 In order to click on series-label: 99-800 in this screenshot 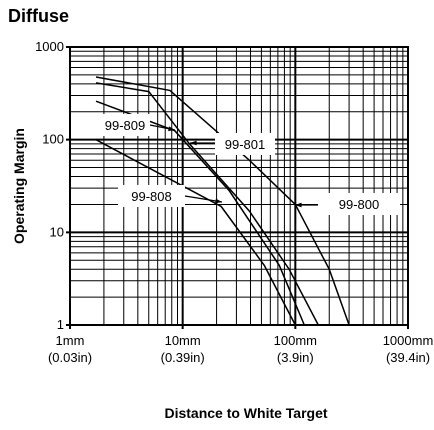, I will do `click(359, 204)`.